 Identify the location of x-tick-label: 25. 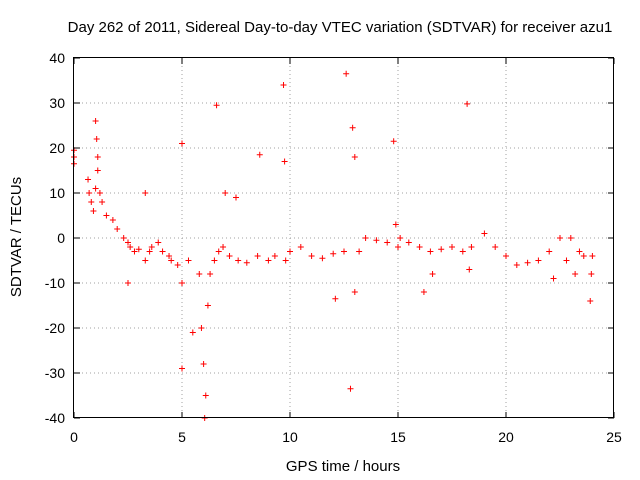
(614, 437).